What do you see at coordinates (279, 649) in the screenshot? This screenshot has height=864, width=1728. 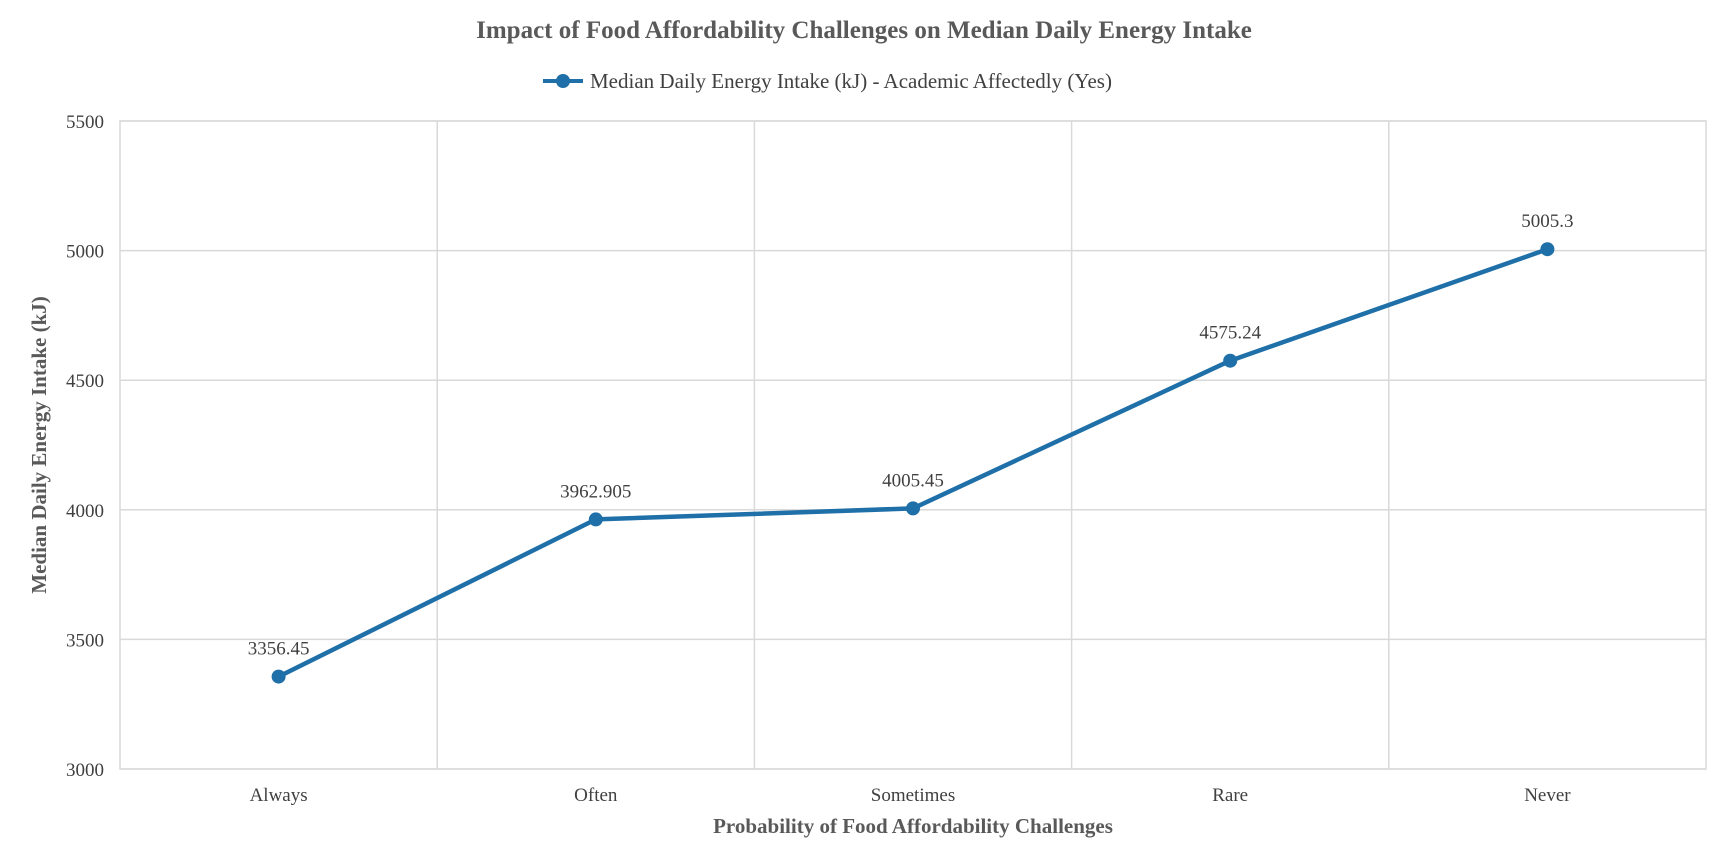 I see `data-label: 3356.45` at bounding box center [279, 649].